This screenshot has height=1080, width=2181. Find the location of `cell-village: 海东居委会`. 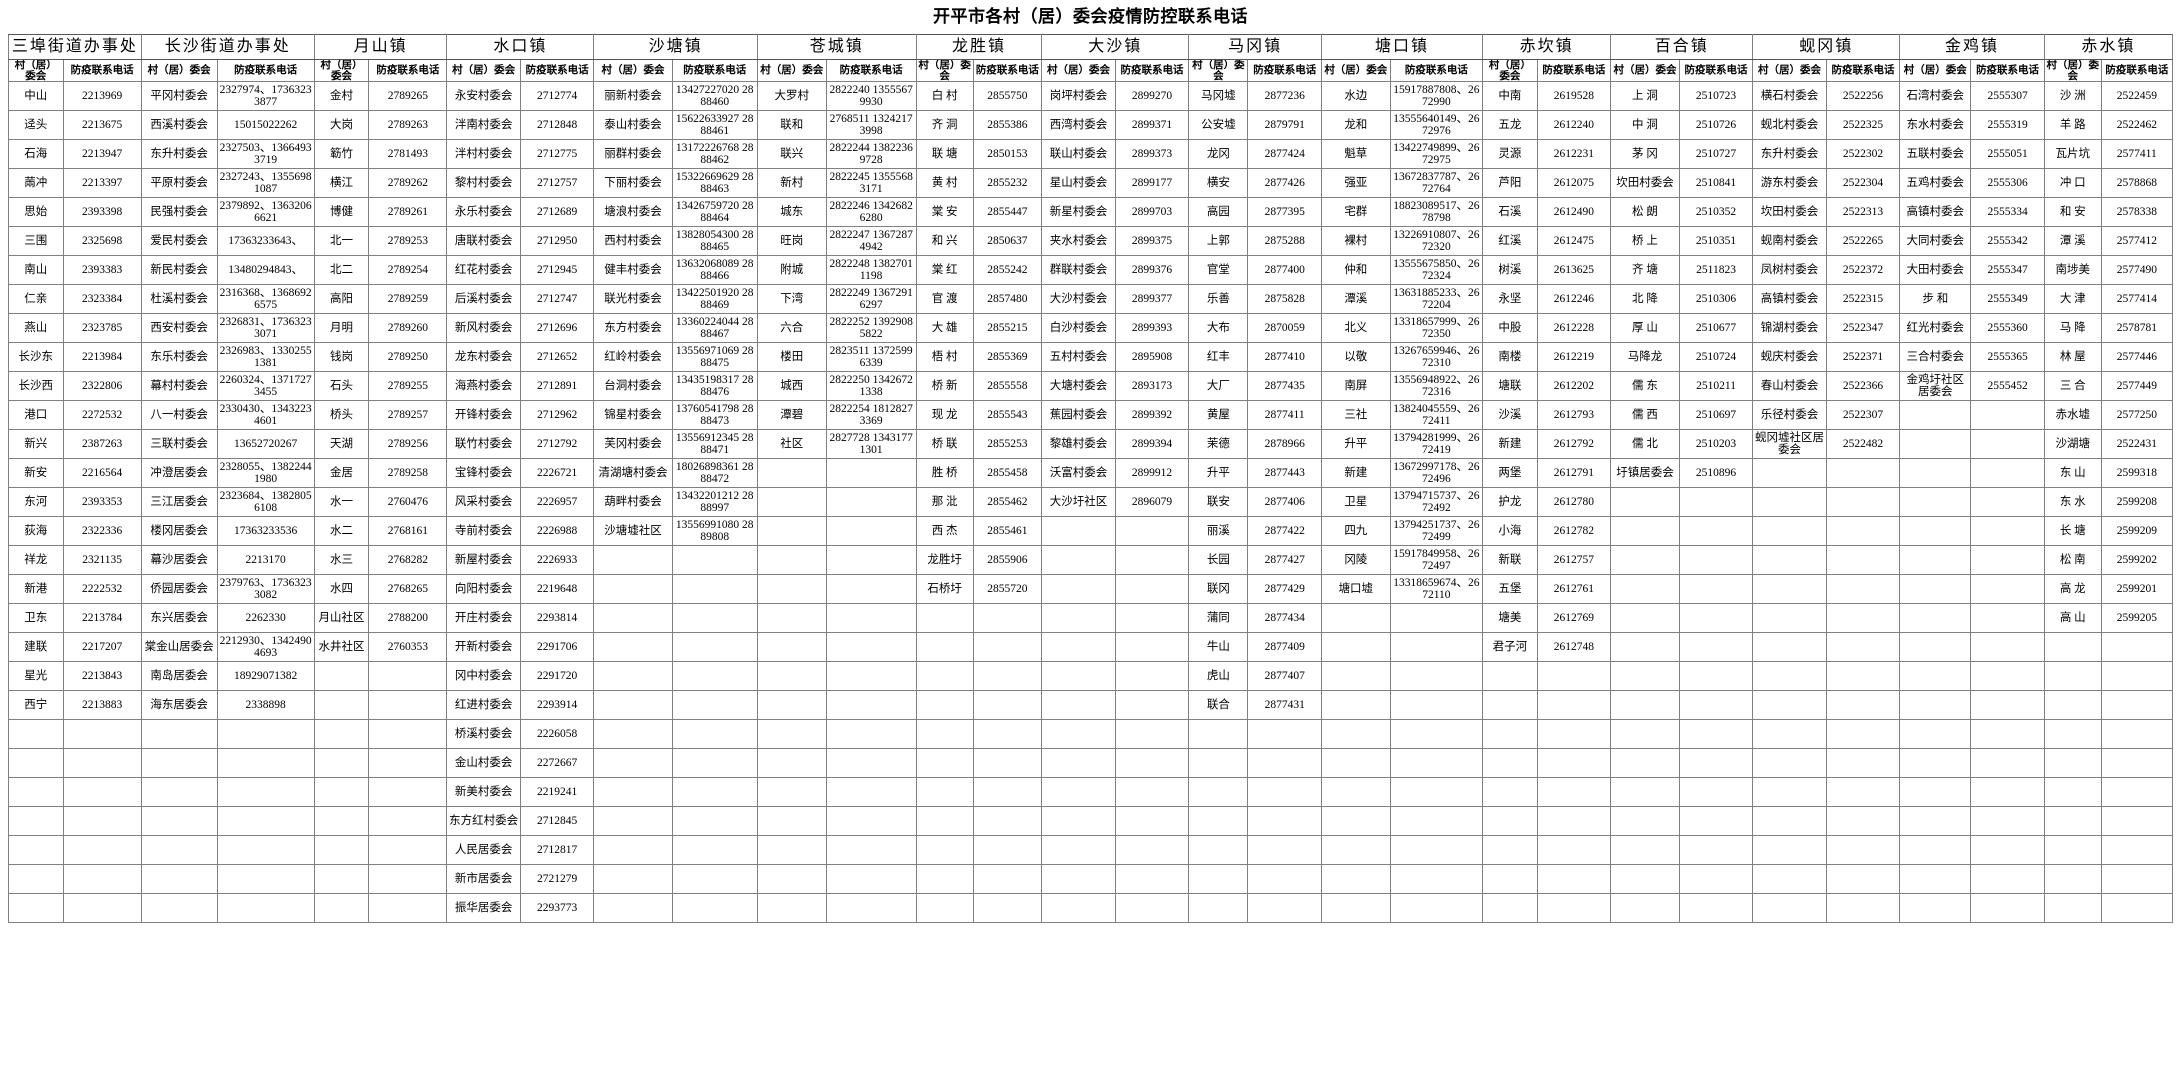

cell-village: 海东居委会 is located at coordinates (179, 705).